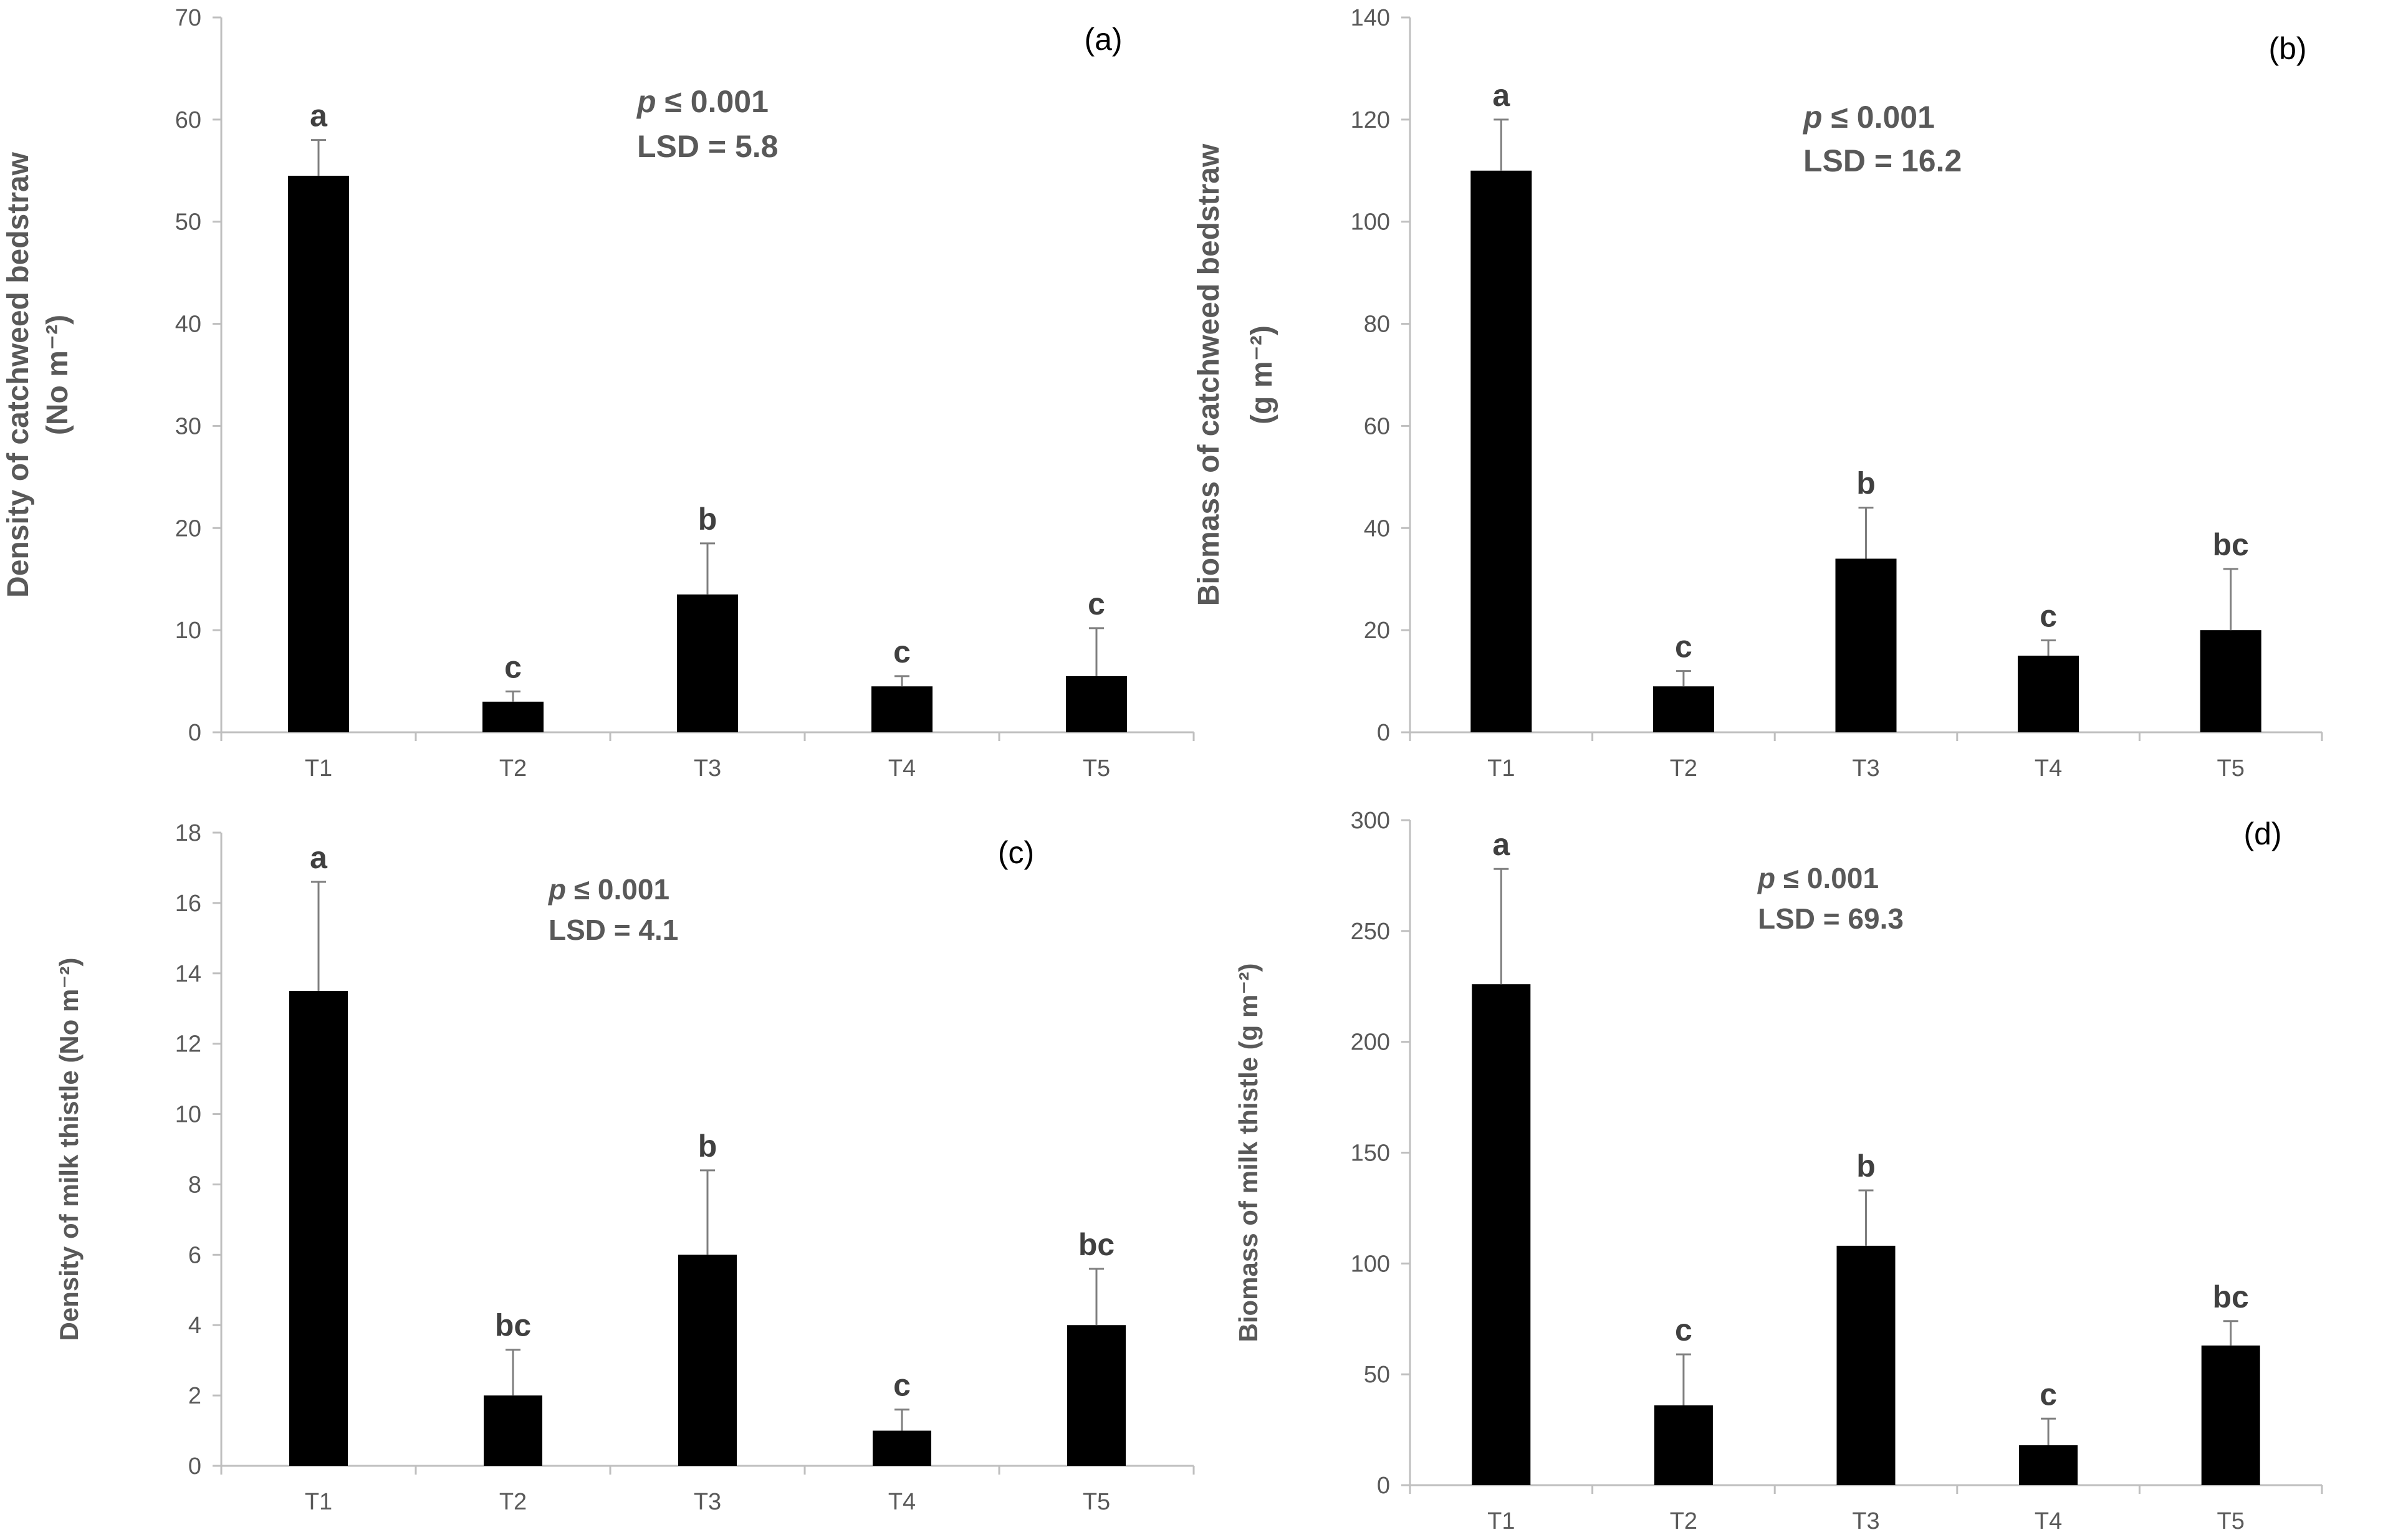  Describe the element at coordinates (1016, 852) in the screenshot. I see `panel-label: (c)` at that location.